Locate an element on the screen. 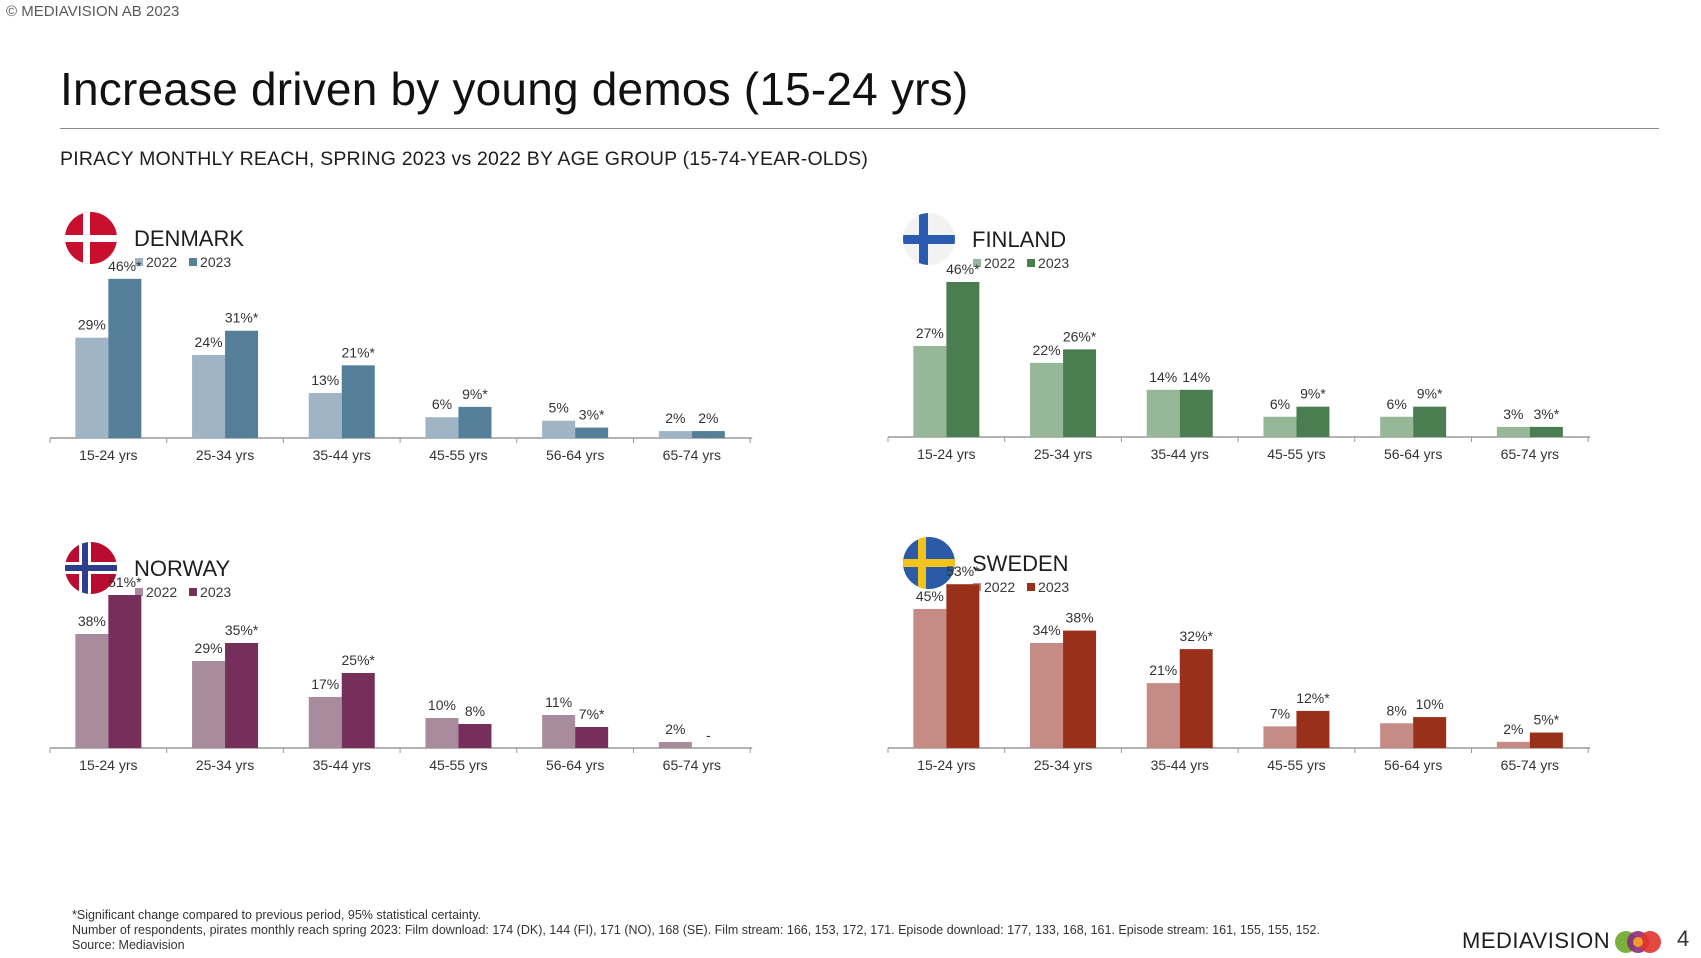  title-divider is located at coordinates (859, 128).